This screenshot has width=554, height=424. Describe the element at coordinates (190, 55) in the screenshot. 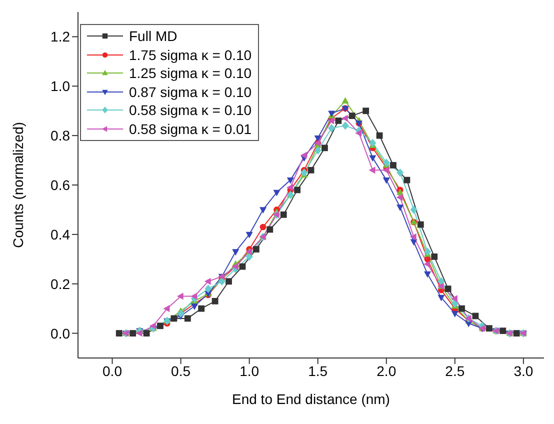

I see `legend-label: 1.75 sigma κ = 0.10` at that location.